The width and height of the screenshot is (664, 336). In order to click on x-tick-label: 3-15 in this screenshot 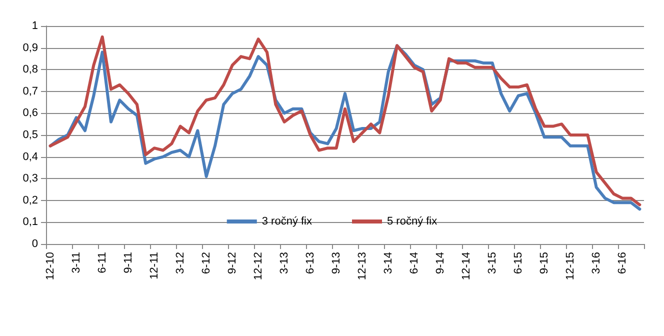, I will do `click(492, 263)`.